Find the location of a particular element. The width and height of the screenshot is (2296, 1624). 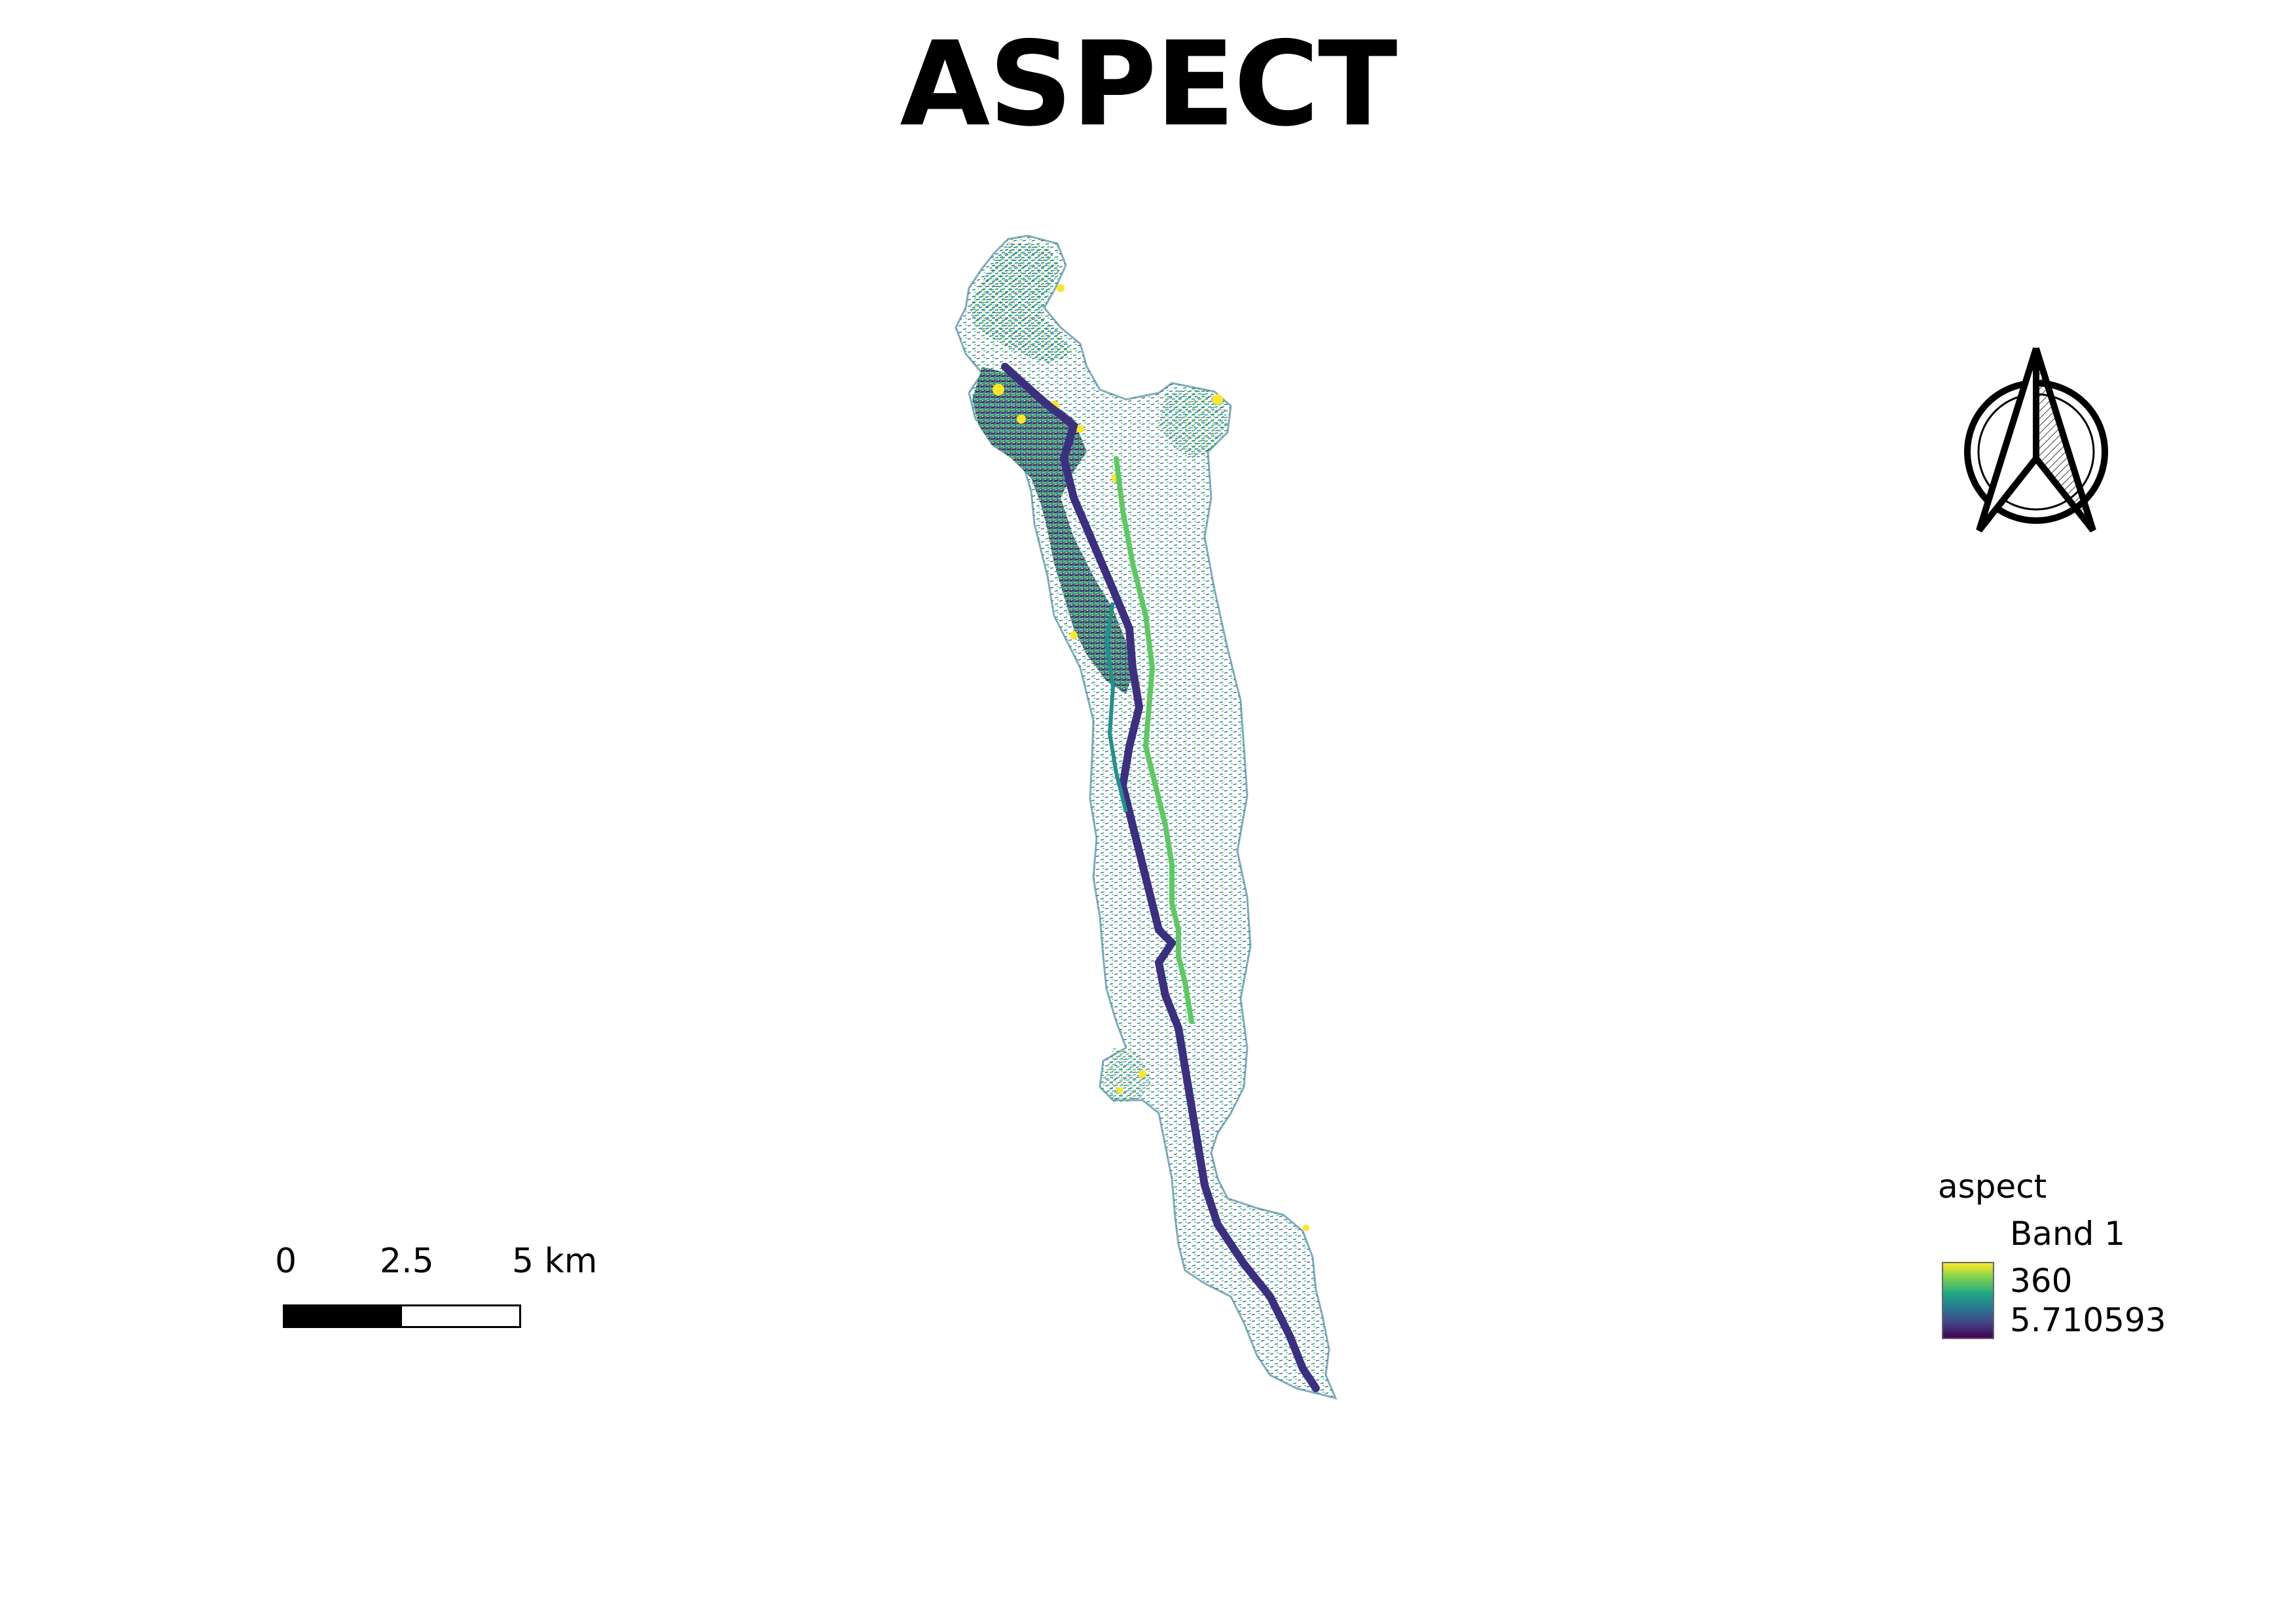

scale-bar: 0 2.5 5 km is located at coordinates (432, 1290).